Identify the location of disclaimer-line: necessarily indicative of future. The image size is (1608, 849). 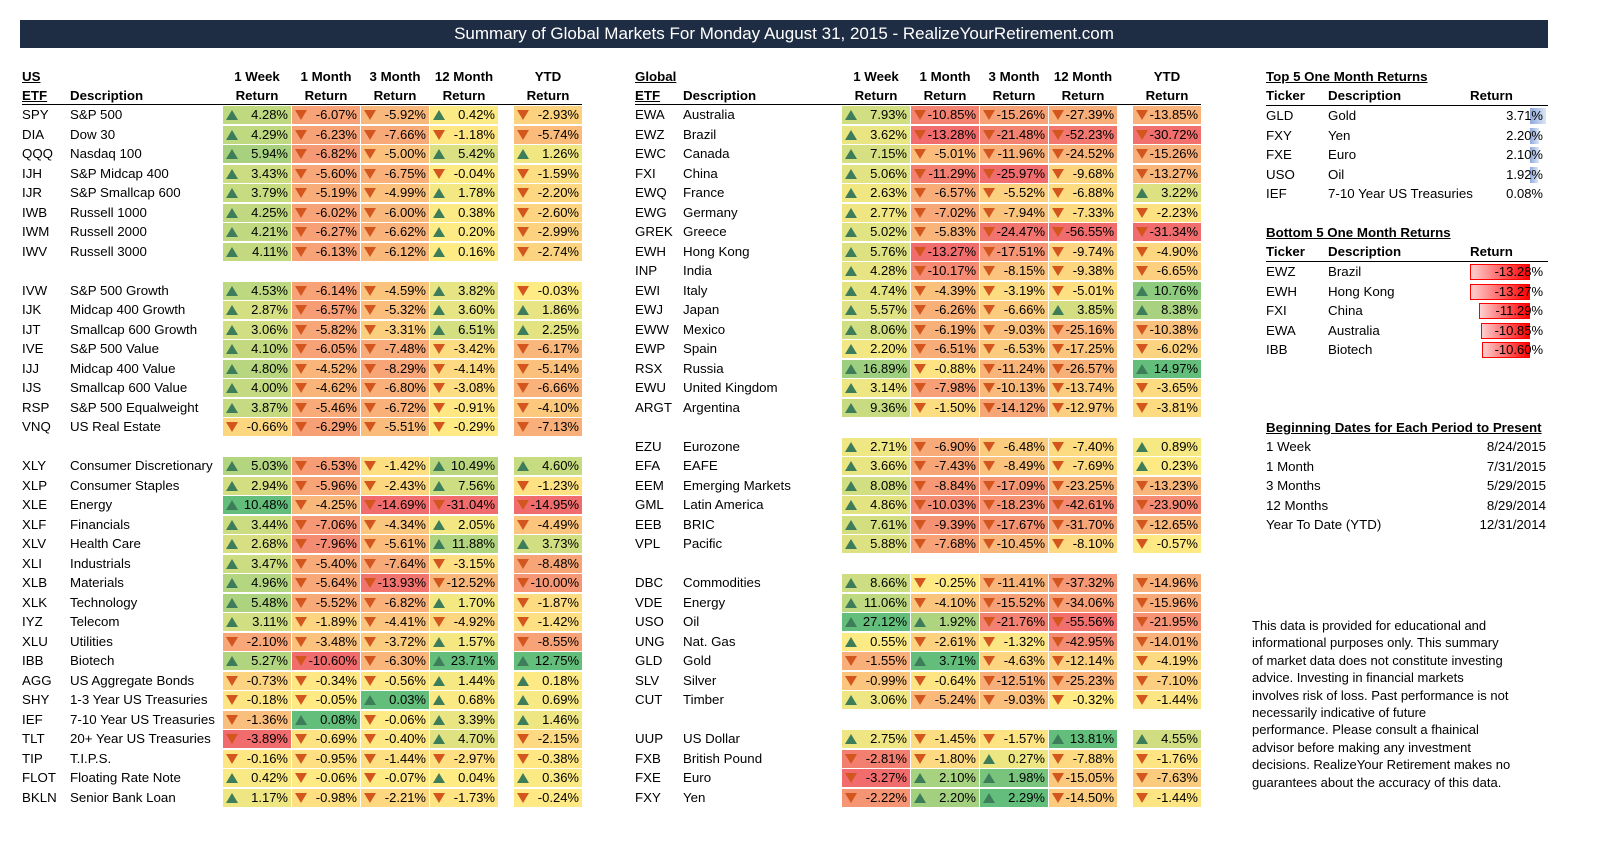
(1339, 712).